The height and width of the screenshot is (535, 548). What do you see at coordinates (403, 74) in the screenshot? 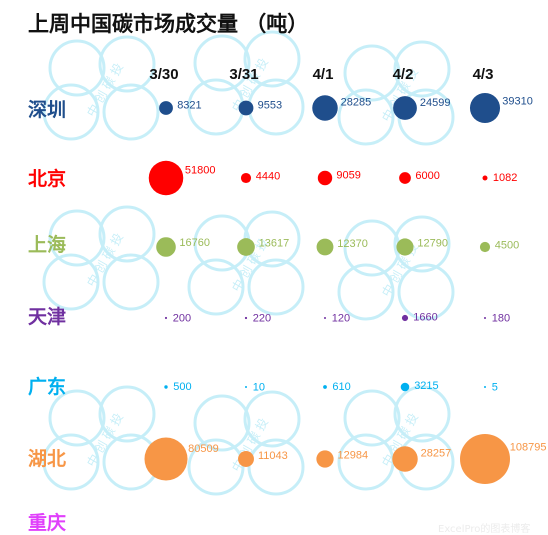
I see `date-label: 4/2` at bounding box center [403, 74].